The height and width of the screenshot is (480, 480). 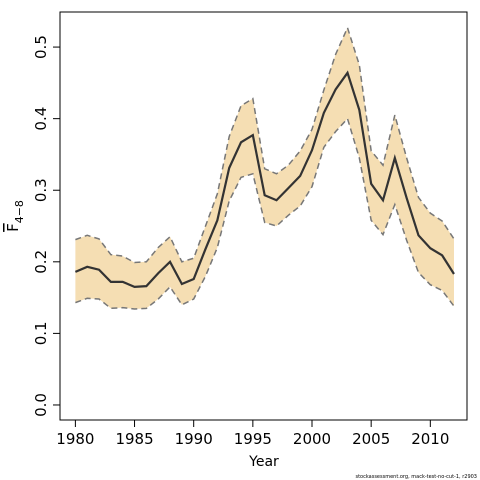 I want to click on y-label-main: F4−8, so click(x=15, y=216).